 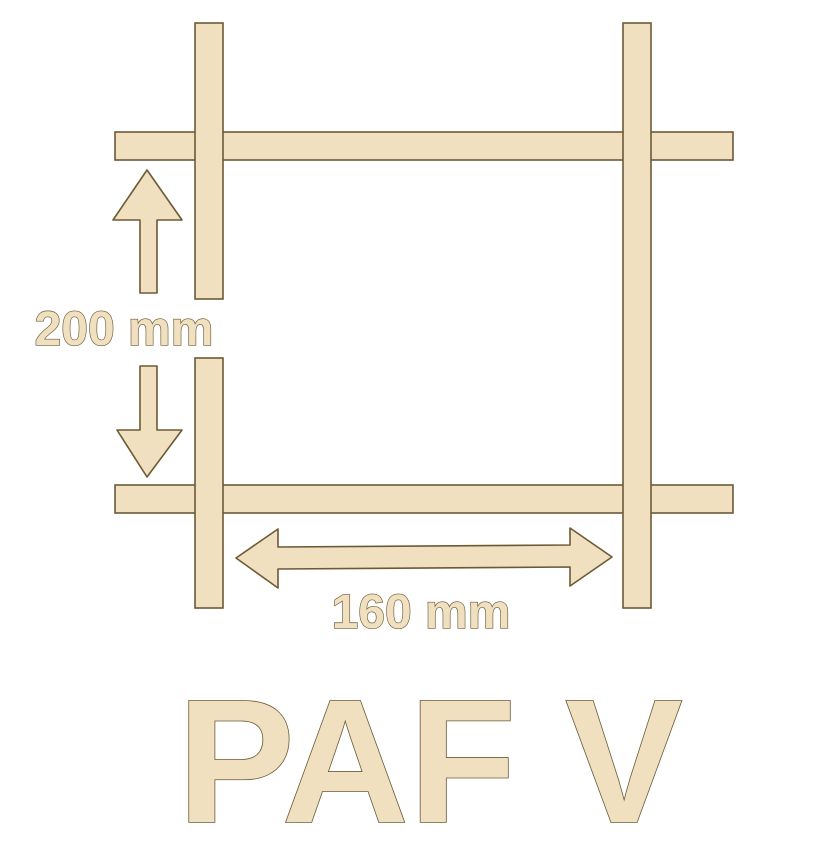 I want to click on product-name: PAF V, so click(x=429, y=760).